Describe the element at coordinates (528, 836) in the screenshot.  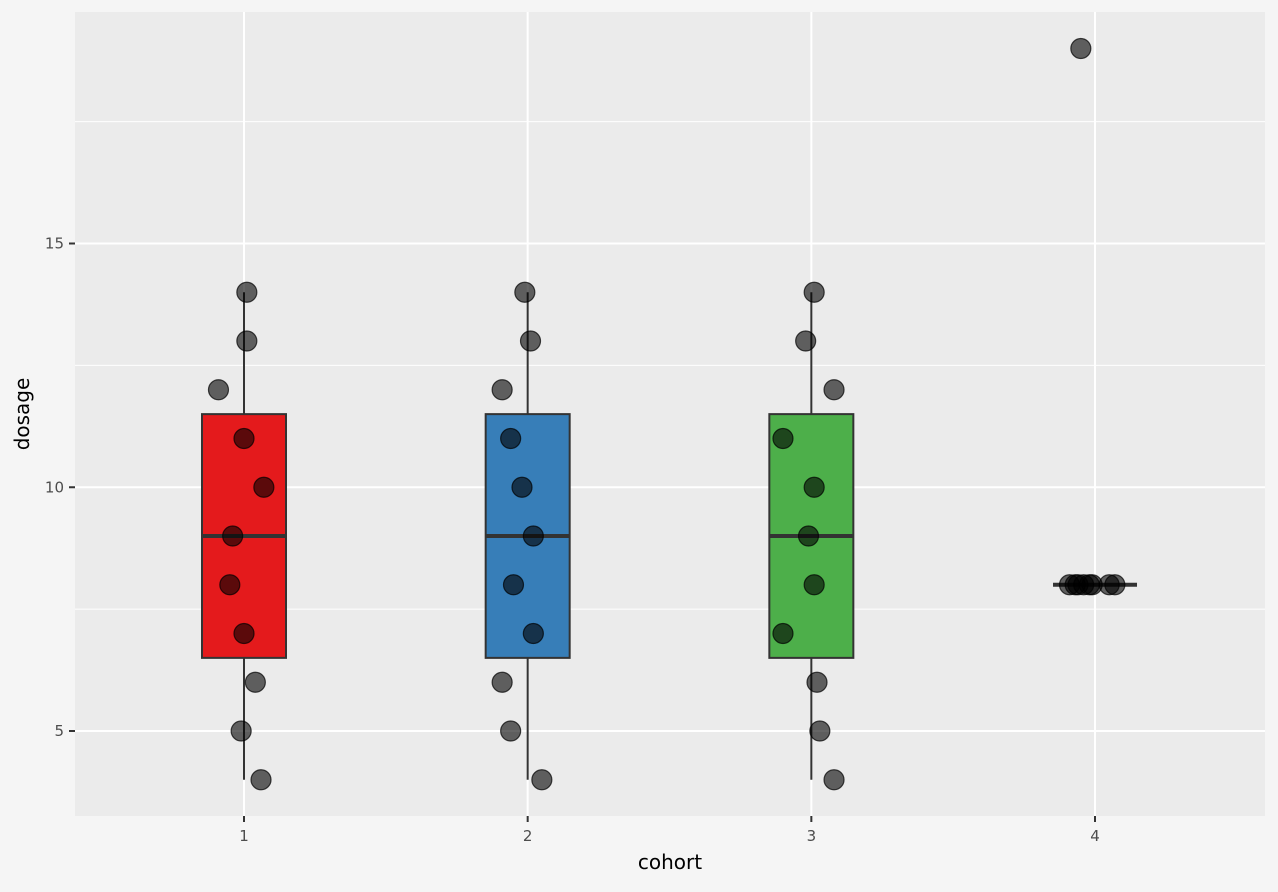
I see `x-tick-label: 2` at that location.